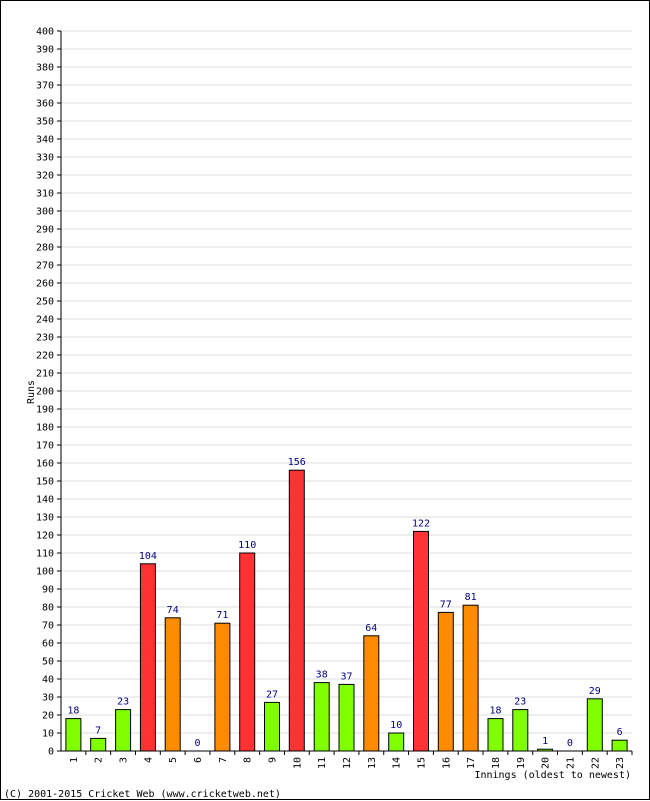 This screenshot has width=650, height=801. Describe the element at coordinates (45, 122) in the screenshot. I see `y-tick-label: 350` at that location.